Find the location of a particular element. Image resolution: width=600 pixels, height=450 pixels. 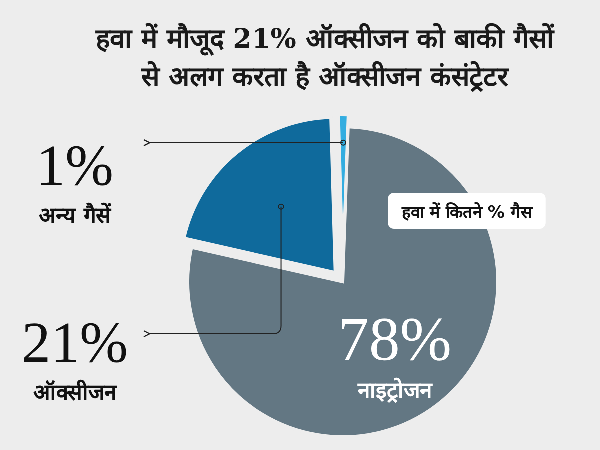

subtitle: हवा में कितने % गैस is located at coordinates (467, 211).